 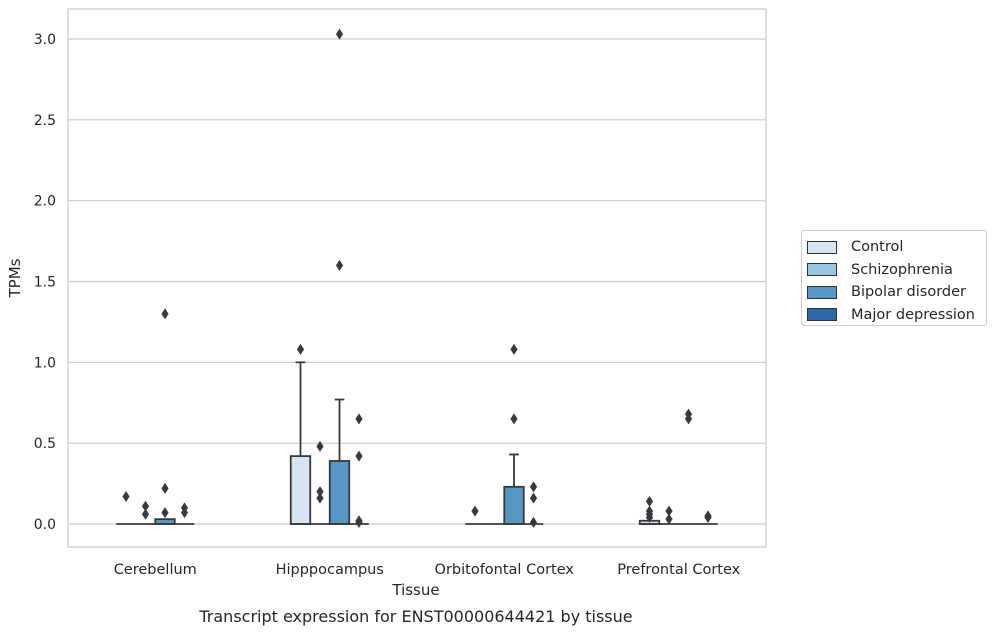 I want to click on box-schizophrenia-cerebellum, so click(x=145, y=512).